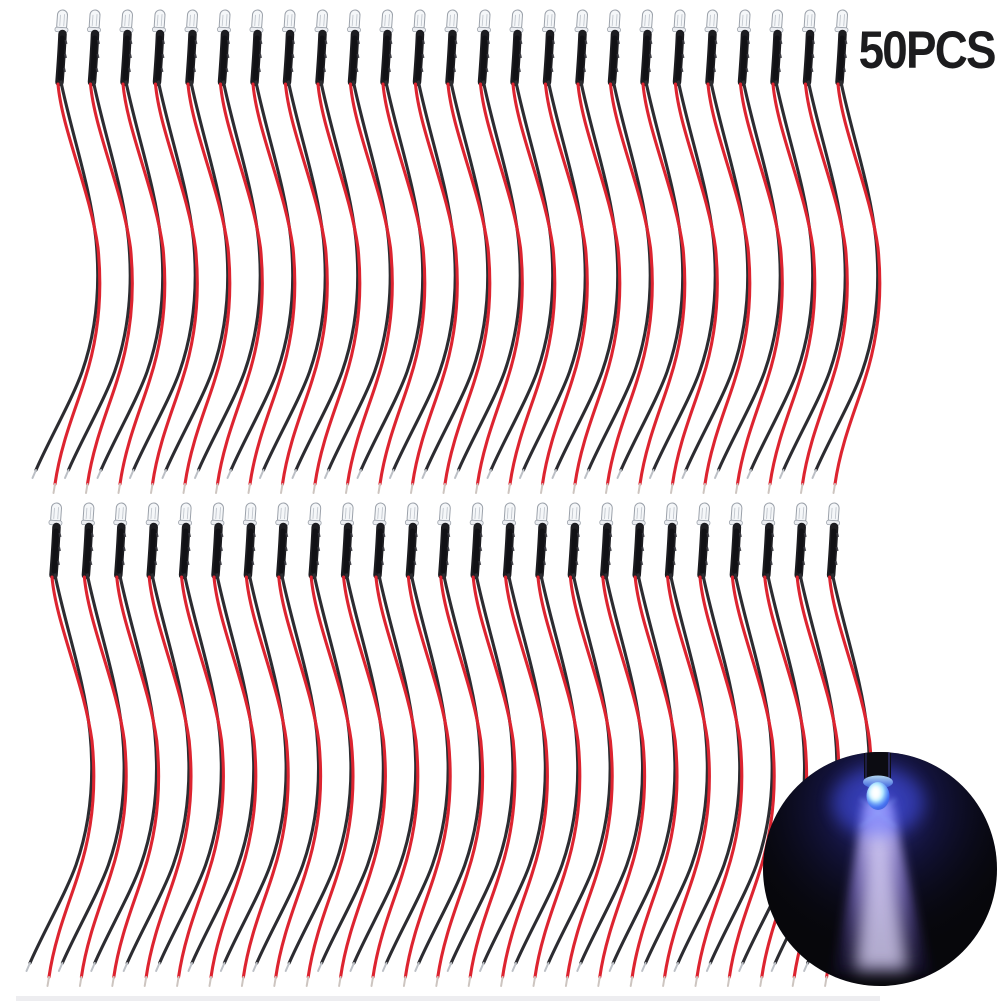 The height and width of the screenshot is (1001, 1001). Describe the element at coordinates (877, 766) in the screenshot. I see `inset-led-lead` at that location.